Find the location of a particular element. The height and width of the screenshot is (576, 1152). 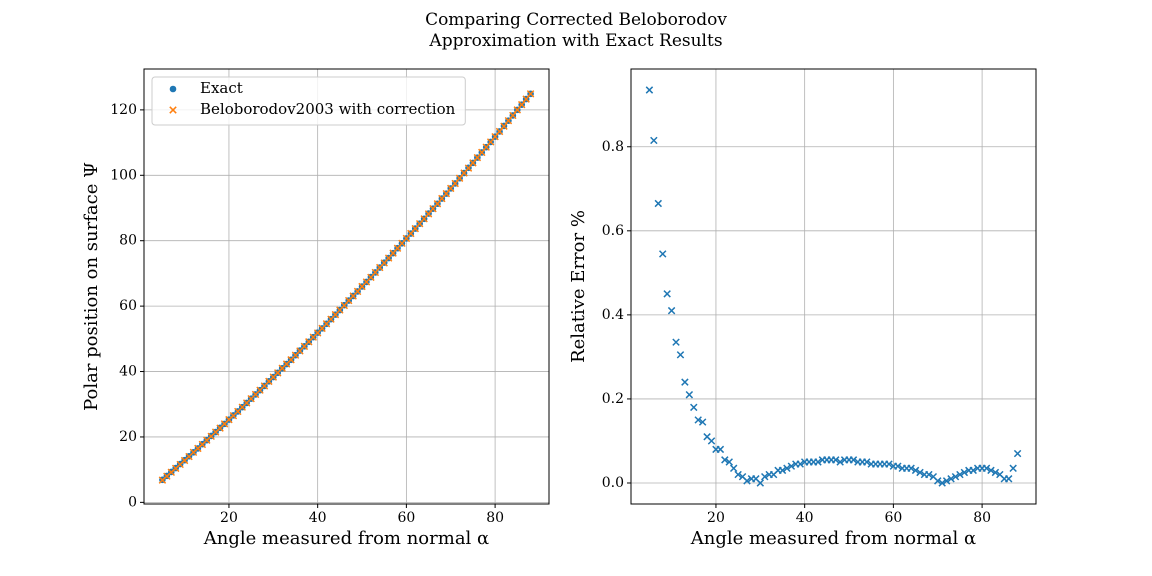

y-axis-label: Polar position on surface Ψ is located at coordinates (91, 286).